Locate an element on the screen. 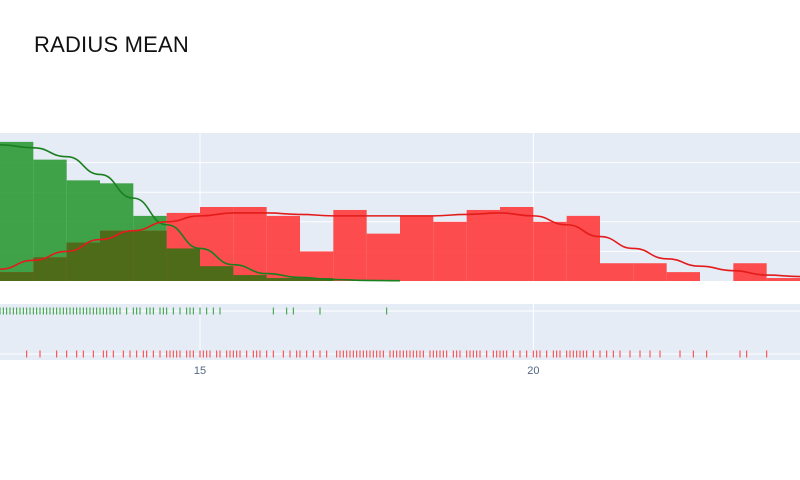  kde-curve-series0 is located at coordinates (200, 213).